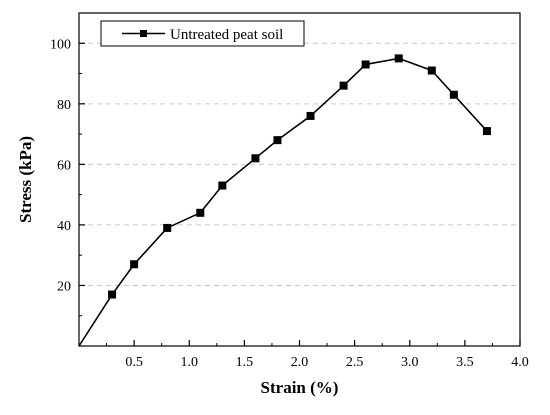  I want to click on y-tick-label: 100, so click(60, 44).